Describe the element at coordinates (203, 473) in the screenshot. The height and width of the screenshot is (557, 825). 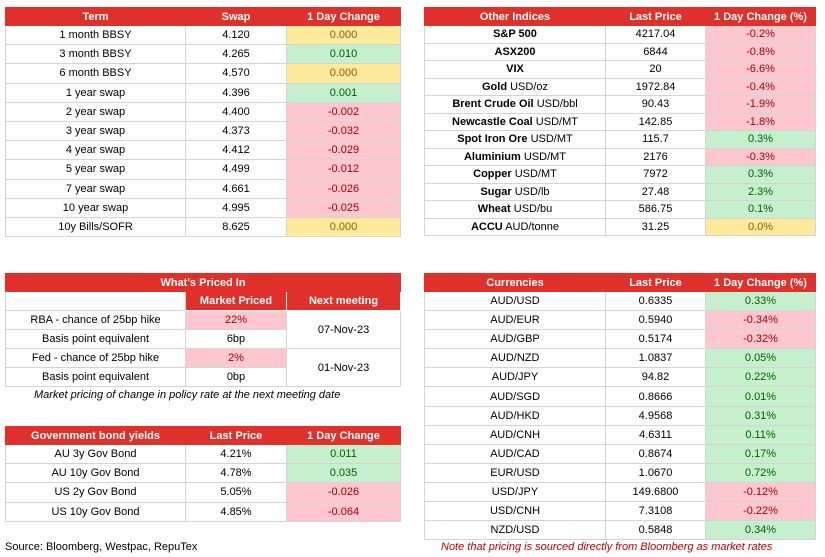
I see `row: AU 10y Gov Bond 4.78% 0.035` at that location.